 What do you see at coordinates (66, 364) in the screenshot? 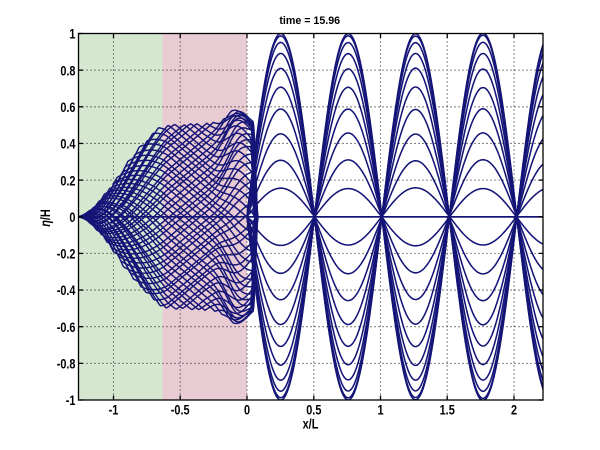
I see `svg-text: -0.8` at bounding box center [66, 364].